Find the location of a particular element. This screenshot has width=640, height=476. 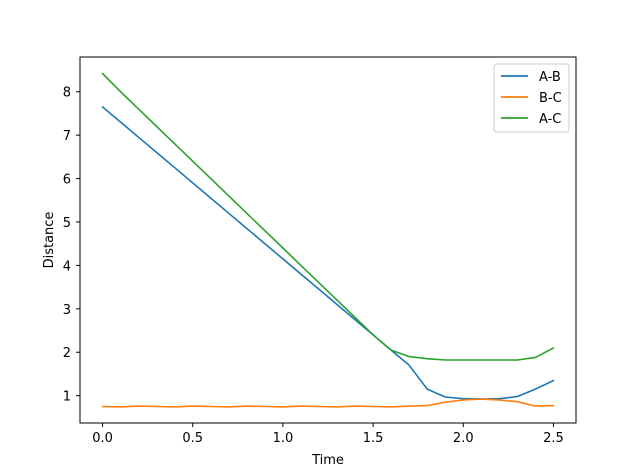

x-tick-label: 1.5 is located at coordinates (373, 438).